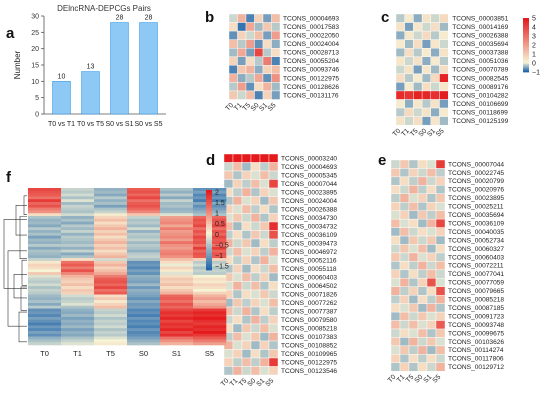  Describe the element at coordinates (534, 64) in the screenshot. I see `legend-tick-label: 0` at that location.